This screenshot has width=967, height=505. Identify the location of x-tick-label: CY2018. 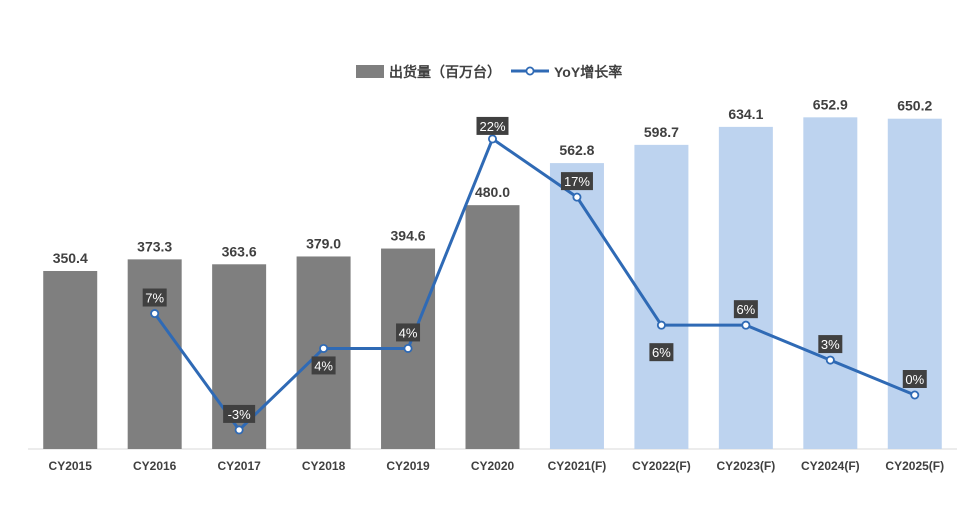
(324, 466).